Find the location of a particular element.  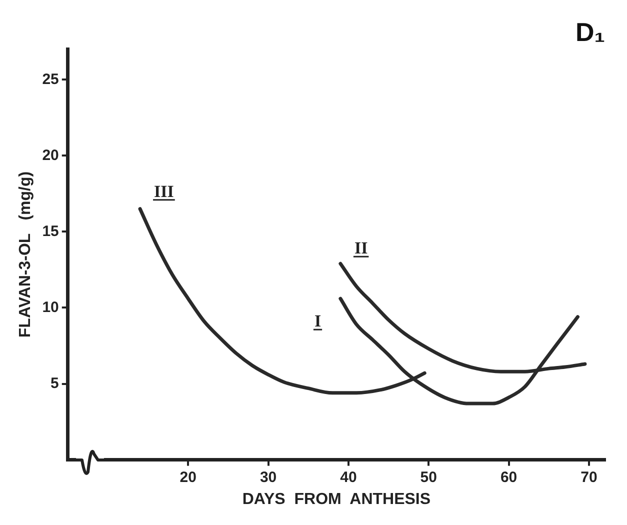

y-tick-label: 10 is located at coordinates (50, 307).